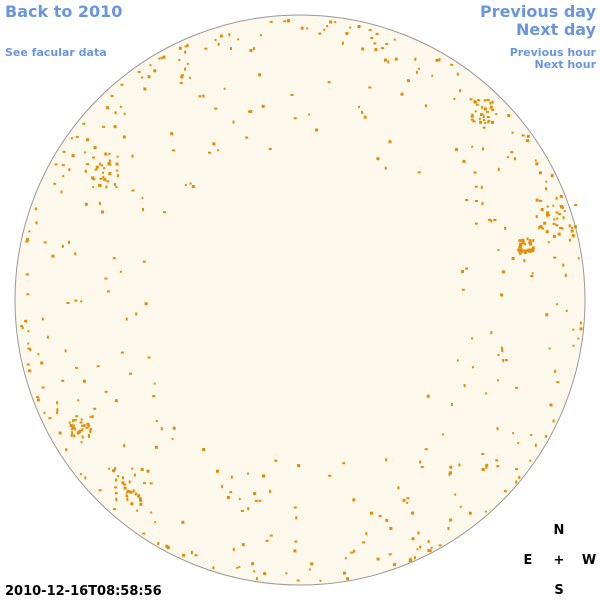 This screenshot has height=600, width=600. What do you see at coordinates (63, 11) in the screenshot?
I see `back-link: Back to 2010` at bounding box center [63, 11].